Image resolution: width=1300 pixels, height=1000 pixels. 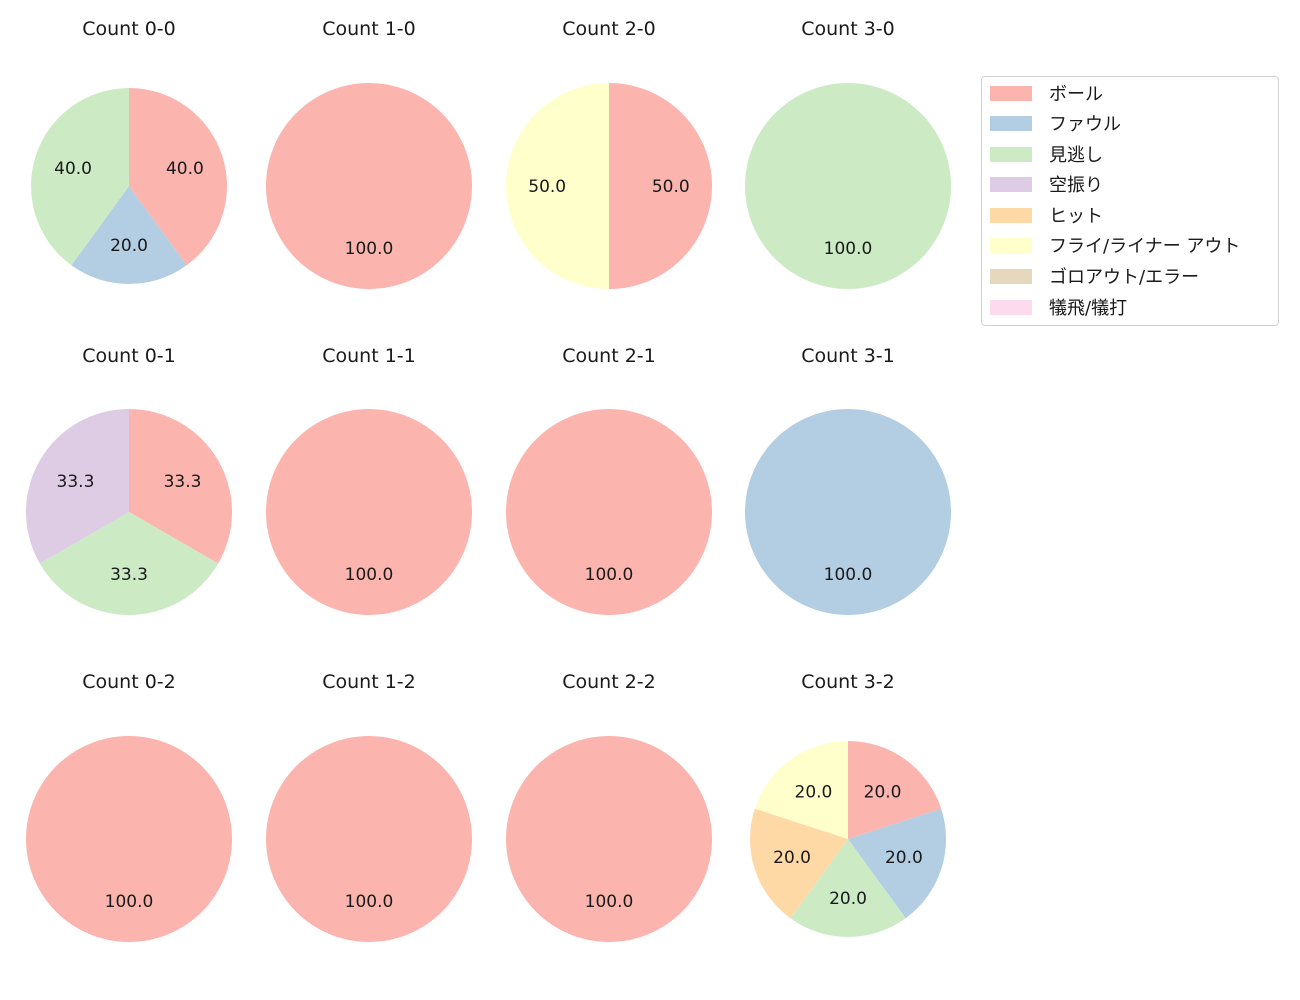 I want to click on pie-chart: Count 3-1 100.0, so click(x=848, y=480).